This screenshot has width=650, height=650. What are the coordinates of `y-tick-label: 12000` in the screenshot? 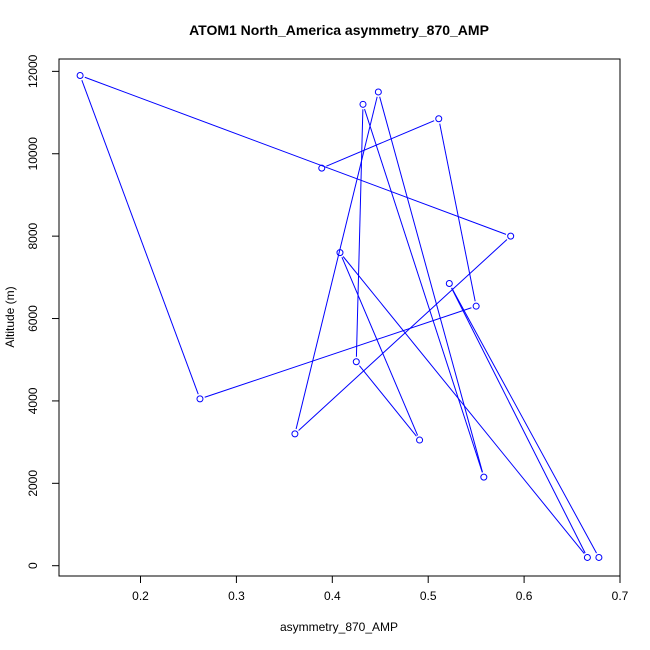 It's located at (33, 71).